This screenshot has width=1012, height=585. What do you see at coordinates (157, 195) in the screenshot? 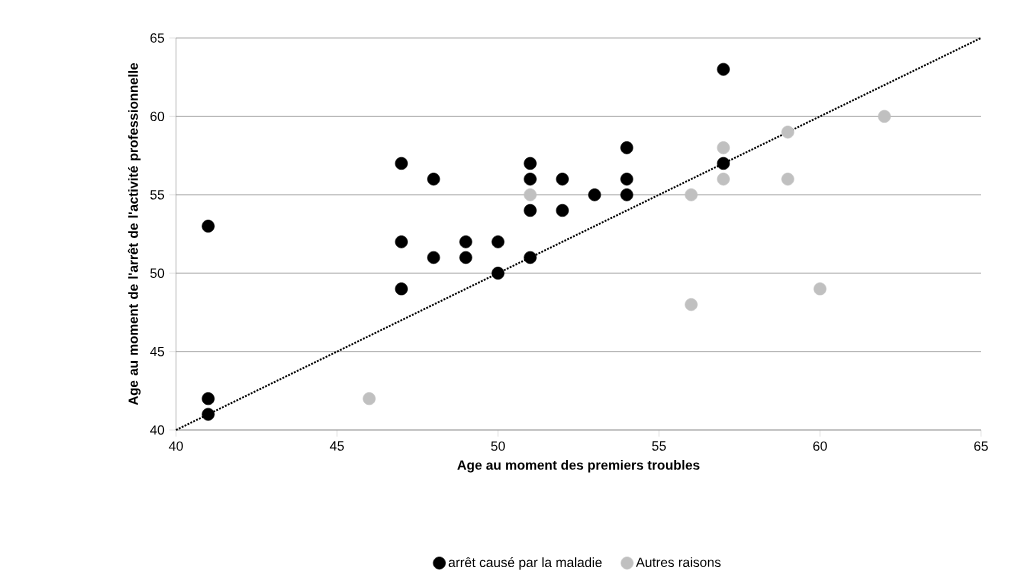
I see `y-tick-label: 55` at bounding box center [157, 195].